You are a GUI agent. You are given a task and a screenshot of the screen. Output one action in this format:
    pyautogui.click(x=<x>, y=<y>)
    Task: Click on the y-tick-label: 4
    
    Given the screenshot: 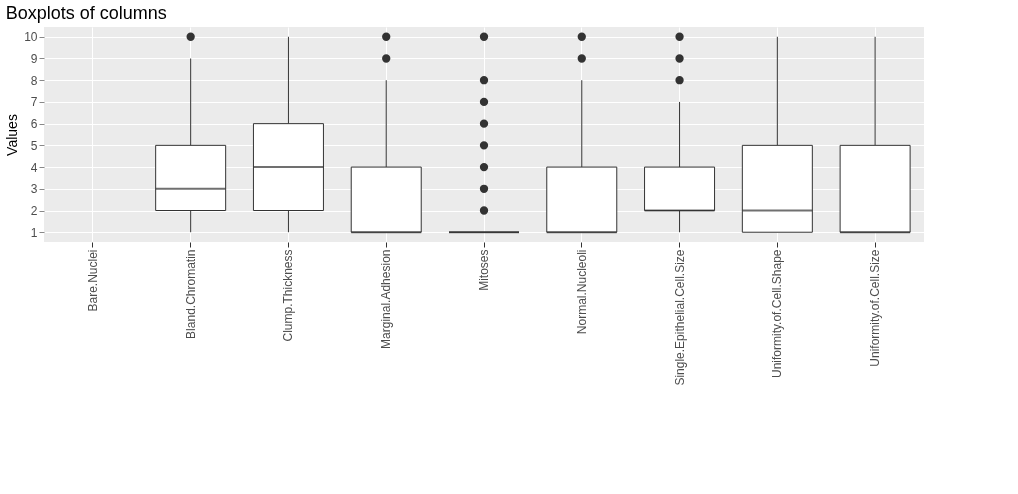 What is the action you would take?
    pyautogui.click(x=34, y=167)
    